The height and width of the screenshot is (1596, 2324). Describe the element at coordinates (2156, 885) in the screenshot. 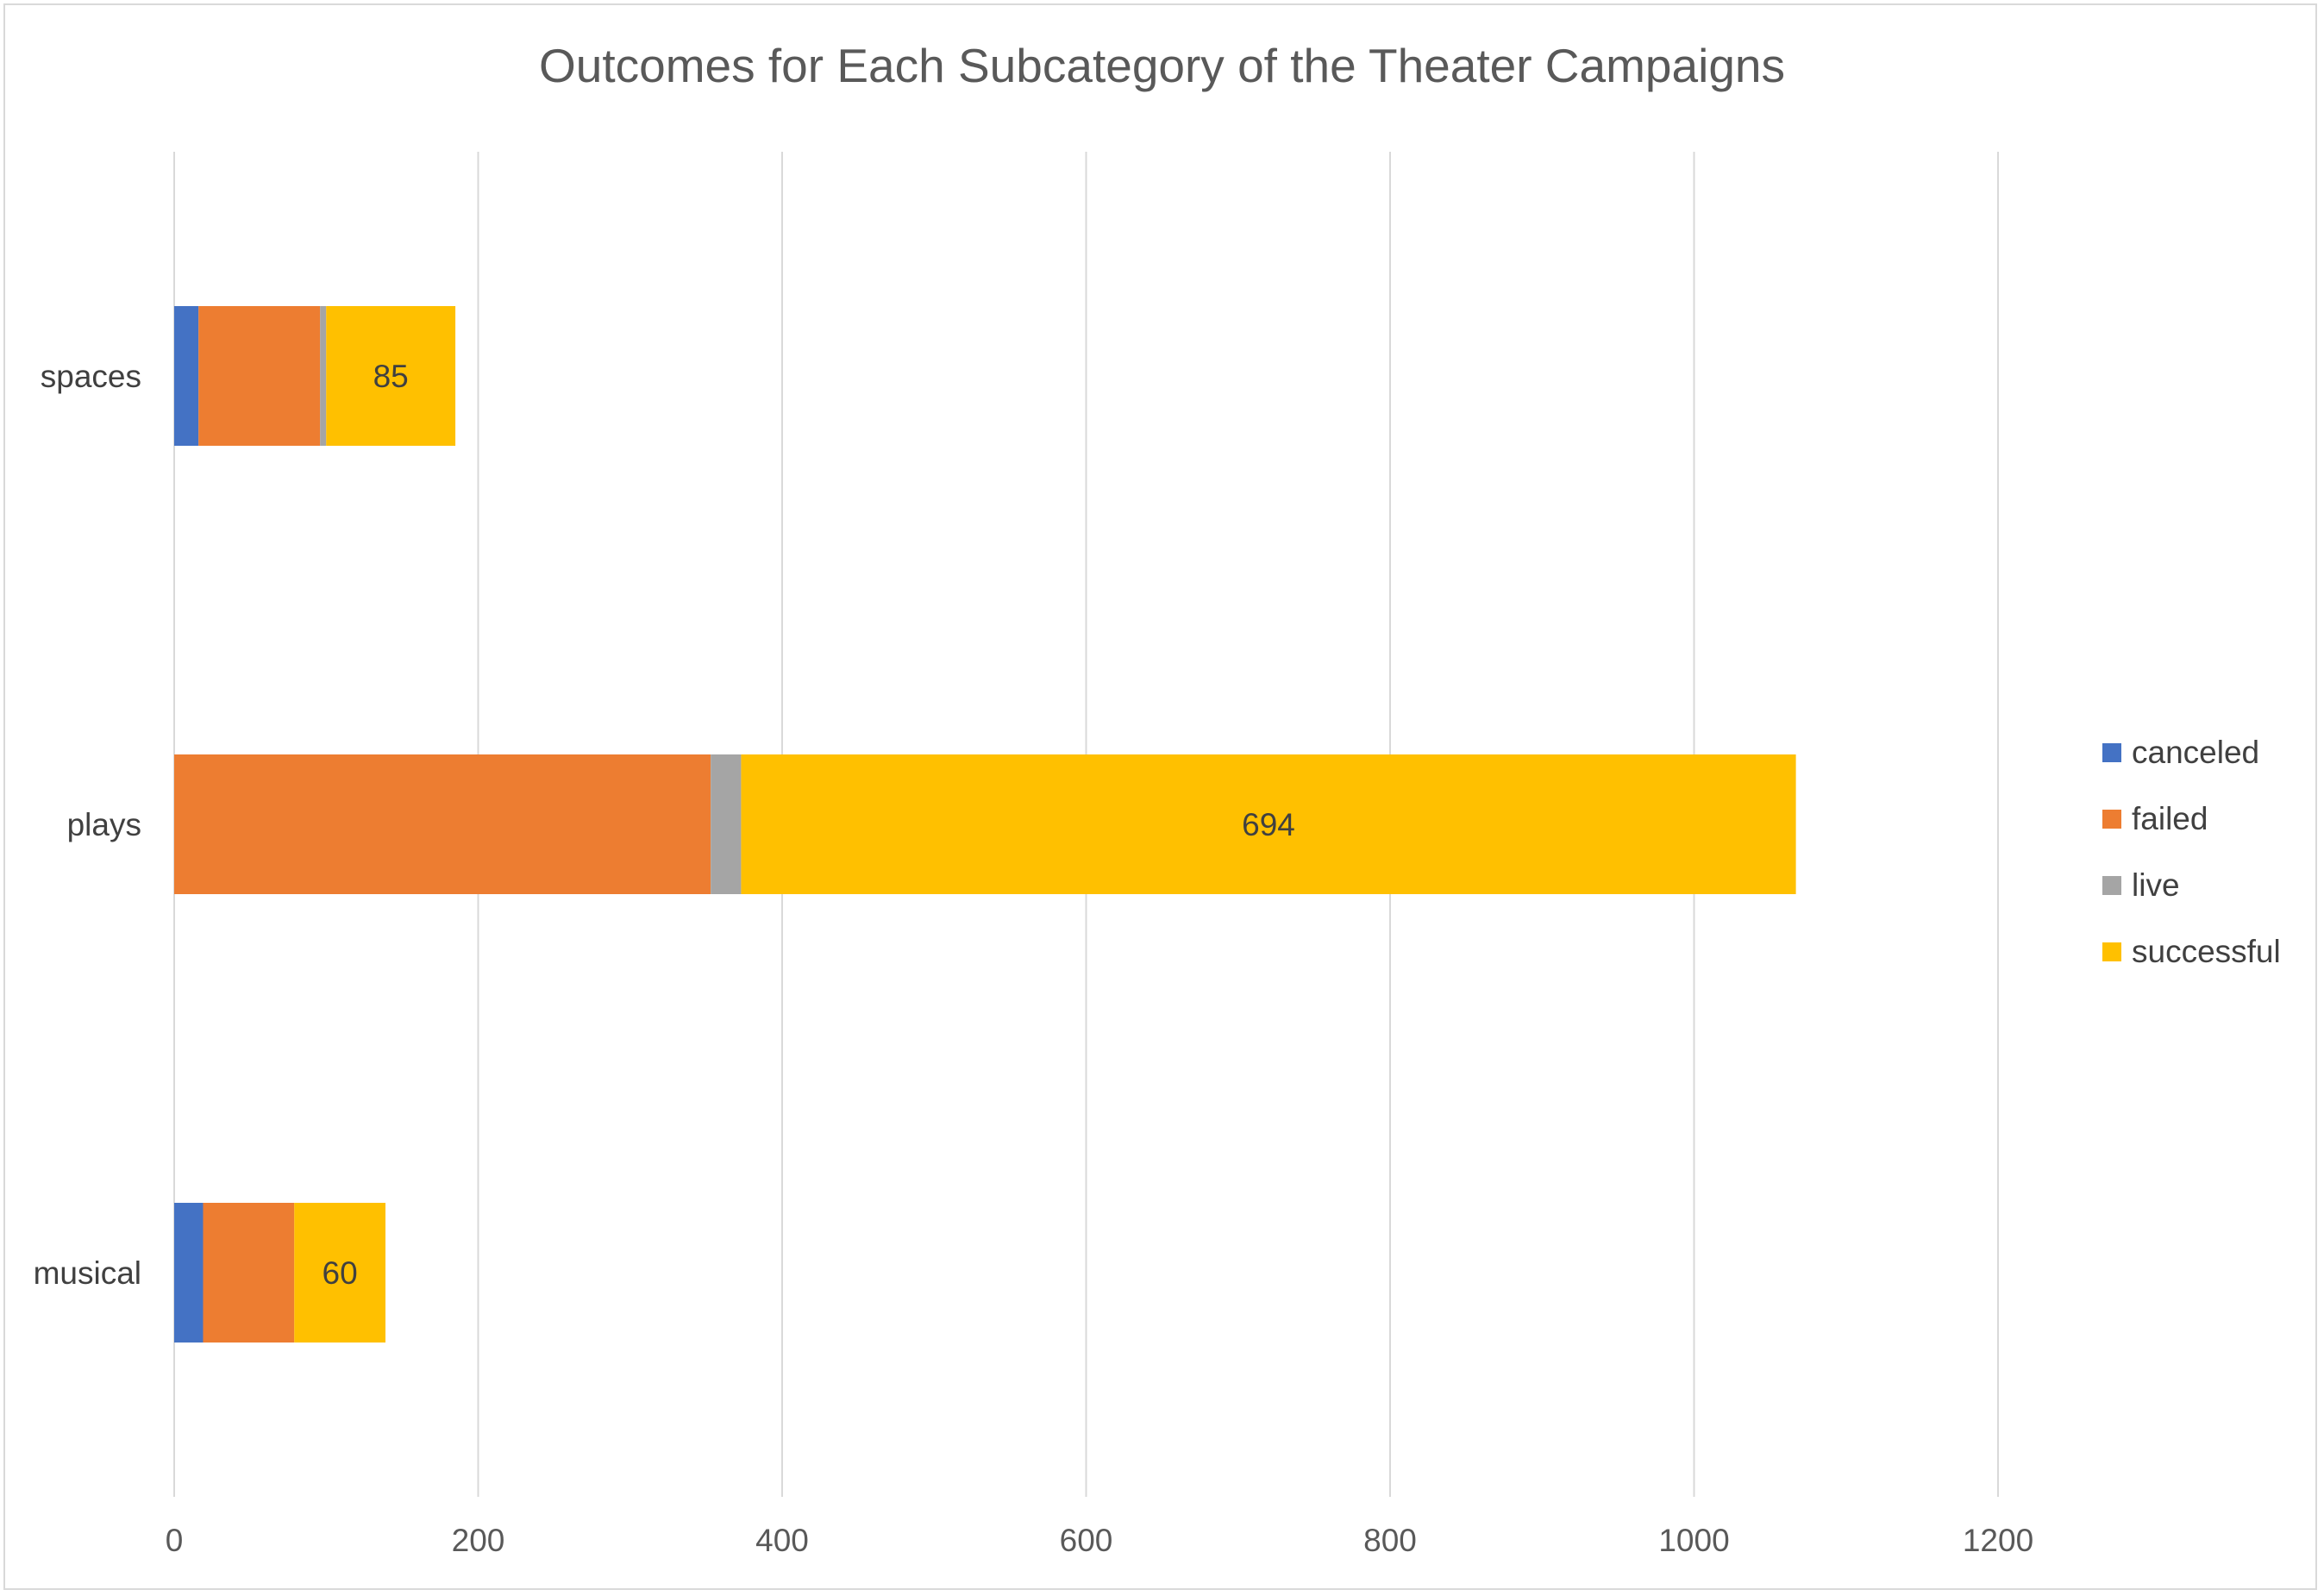

I see `legend-label: live` at that location.